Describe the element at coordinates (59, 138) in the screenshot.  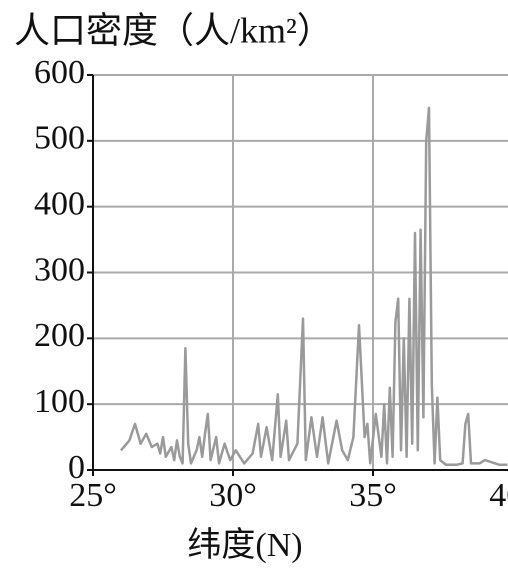
I see `y-tick-label: 500` at that location.